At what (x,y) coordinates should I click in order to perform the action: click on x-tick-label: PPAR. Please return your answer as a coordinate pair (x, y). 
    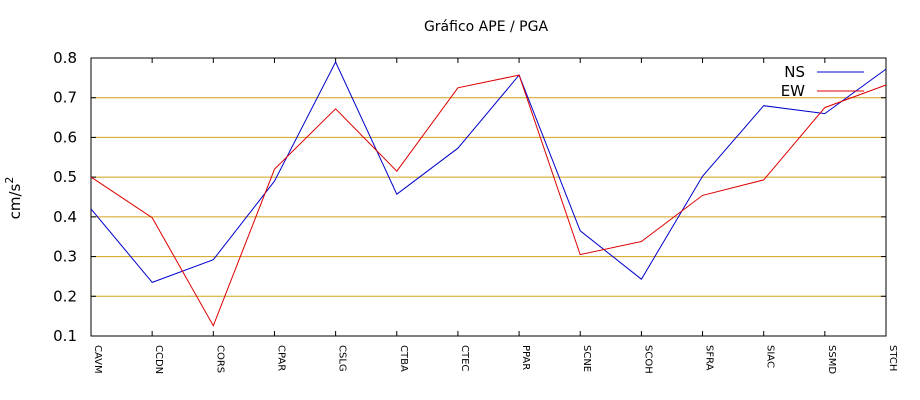
    Looking at the image, I should click on (525, 357).